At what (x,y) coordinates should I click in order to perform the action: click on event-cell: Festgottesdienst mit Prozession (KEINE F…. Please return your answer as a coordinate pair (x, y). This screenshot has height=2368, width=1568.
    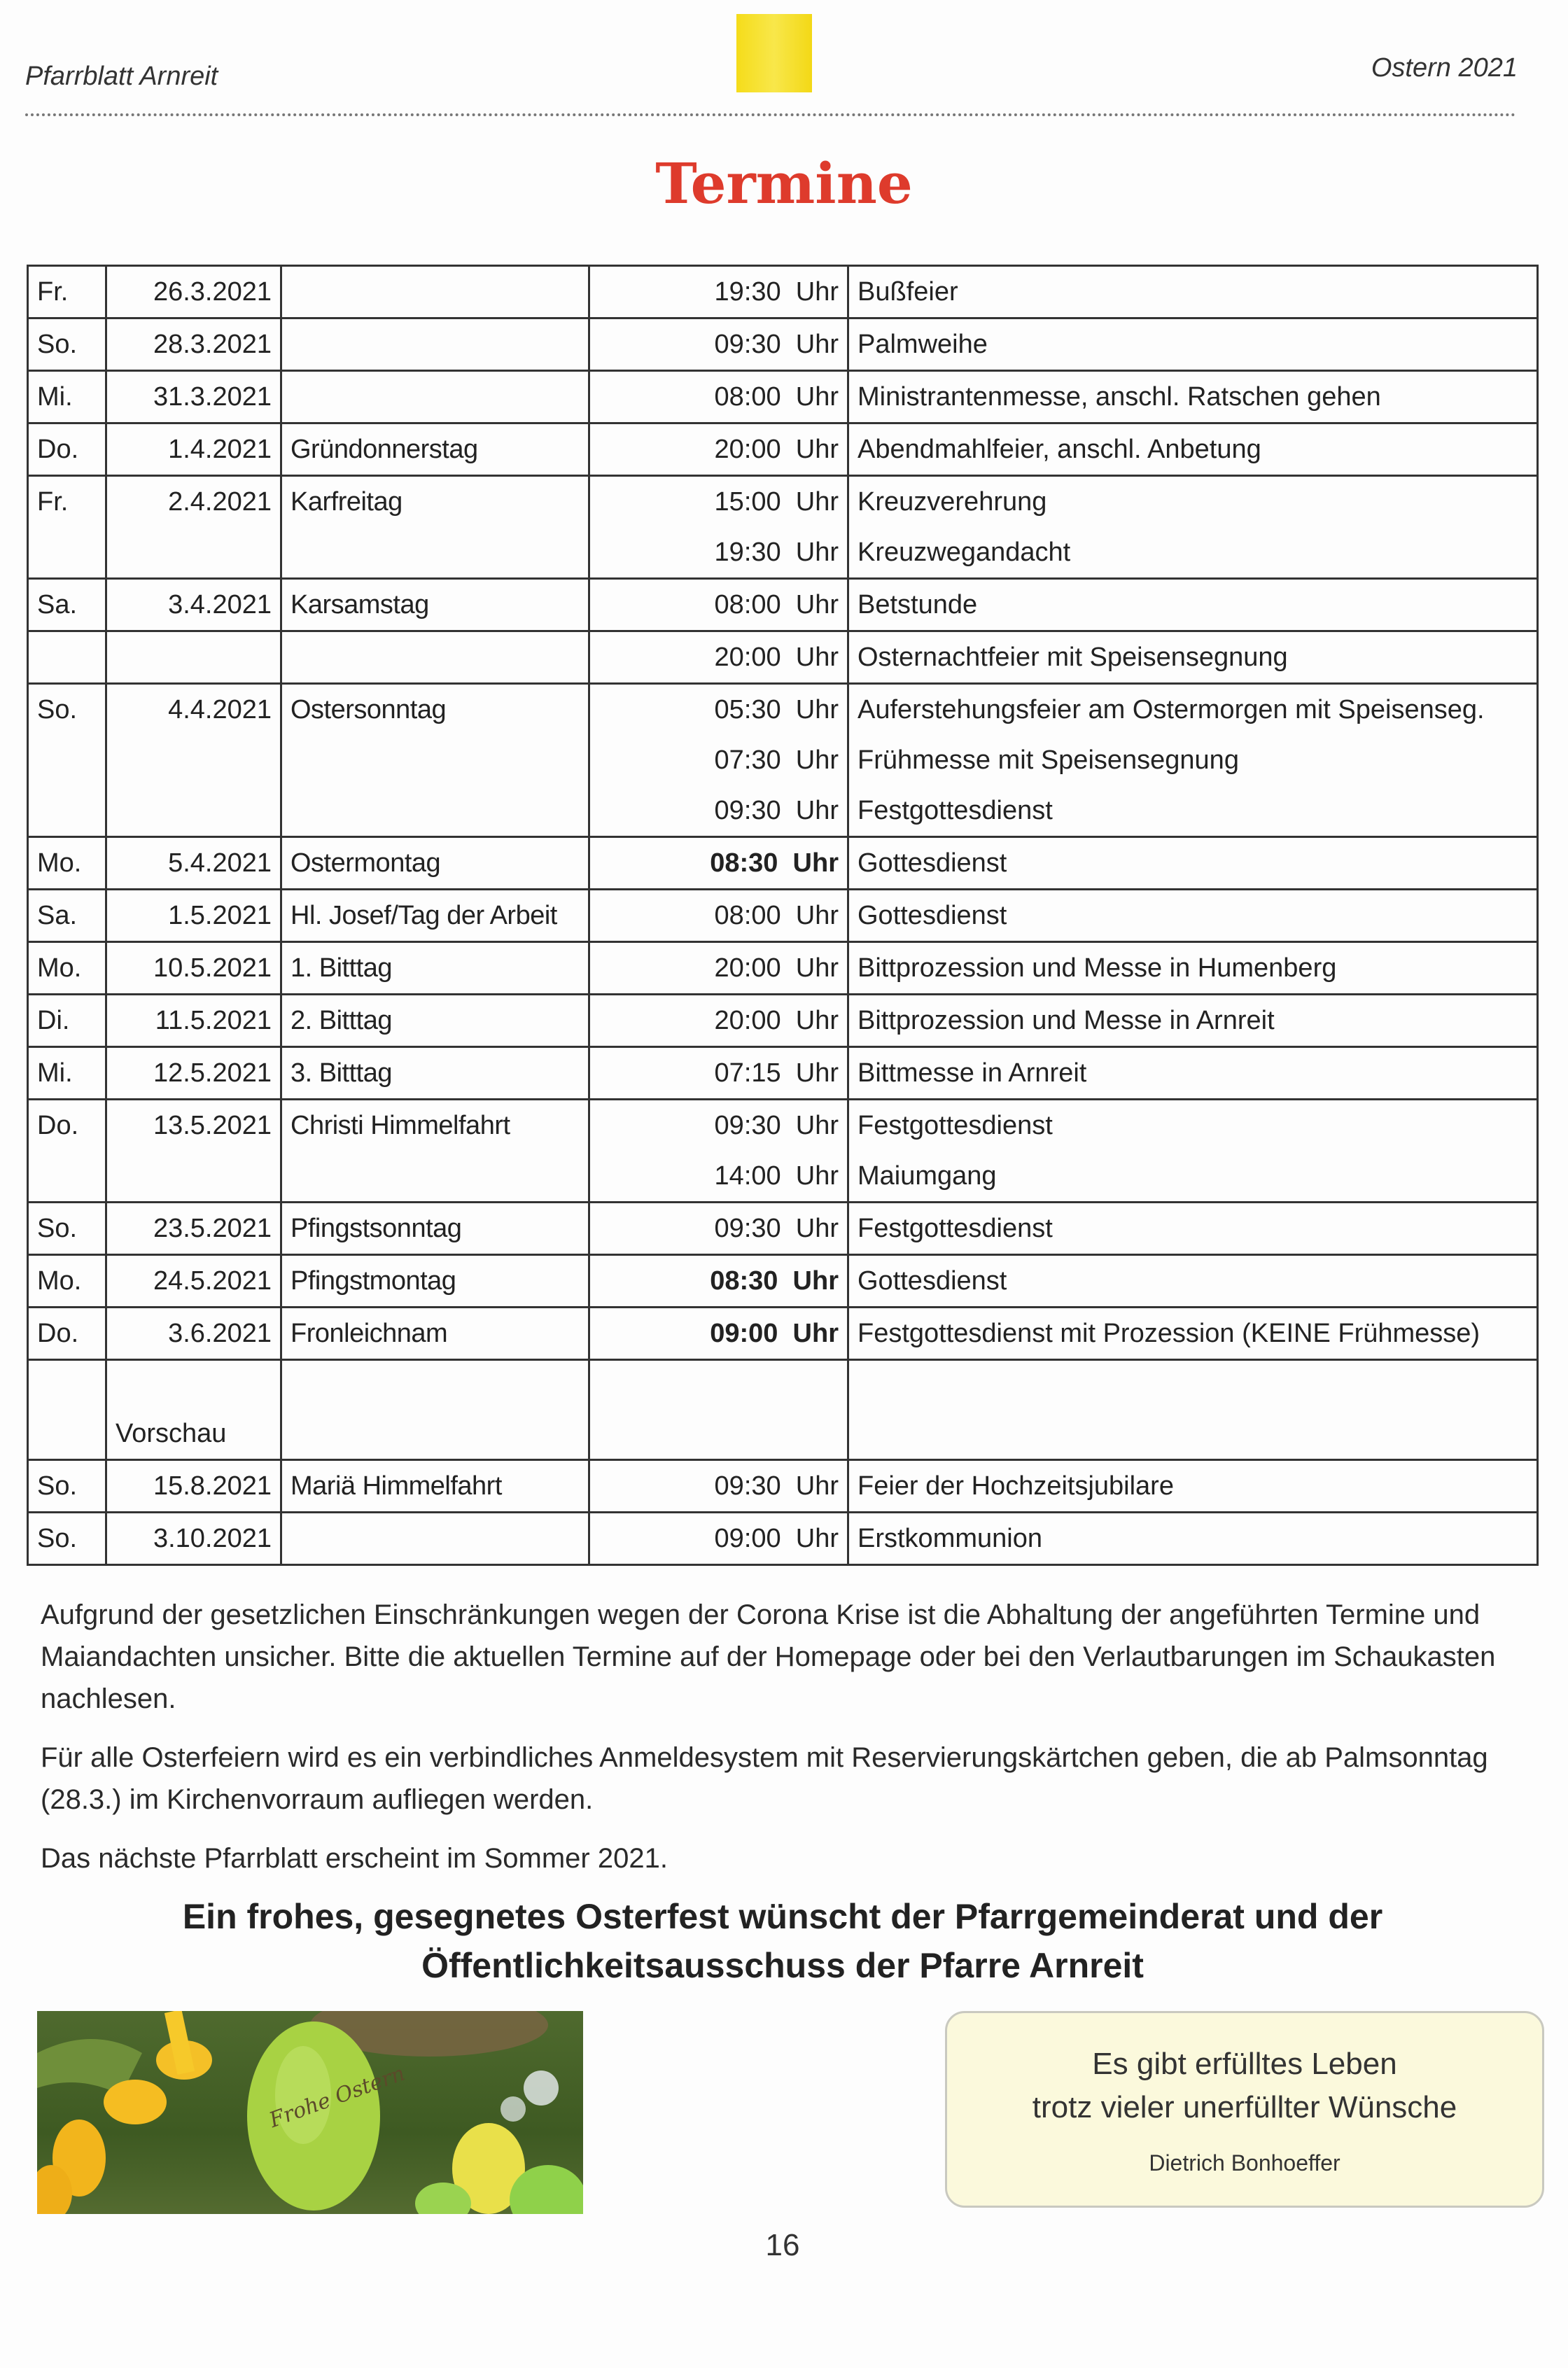
    Looking at the image, I should click on (1193, 1334).